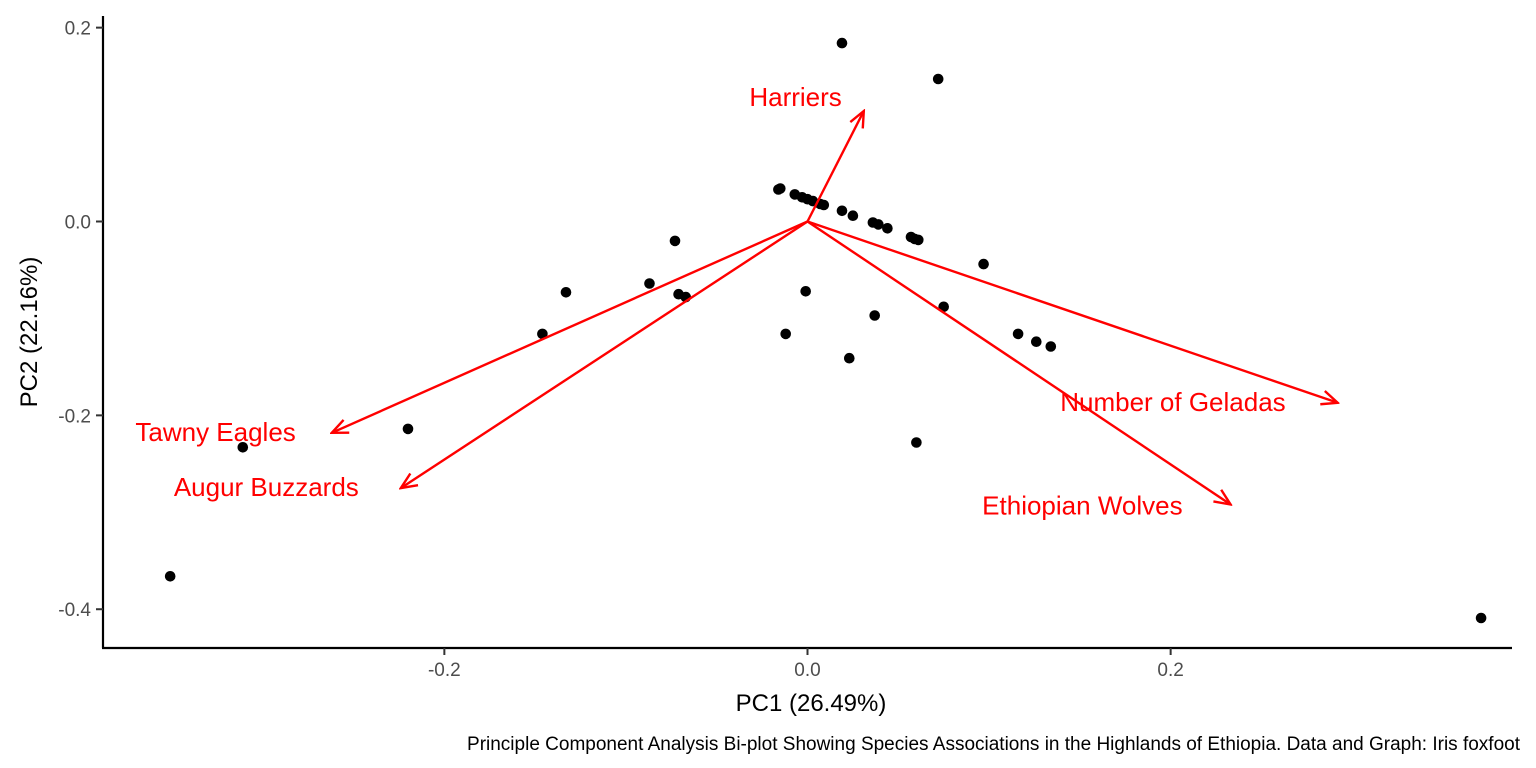 This screenshot has height=768, width=1536. Describe the element at coordinates (266, 487) in the screenshot. I see `vector-label-augur-buzzards: Augur Buzzards` at that location.